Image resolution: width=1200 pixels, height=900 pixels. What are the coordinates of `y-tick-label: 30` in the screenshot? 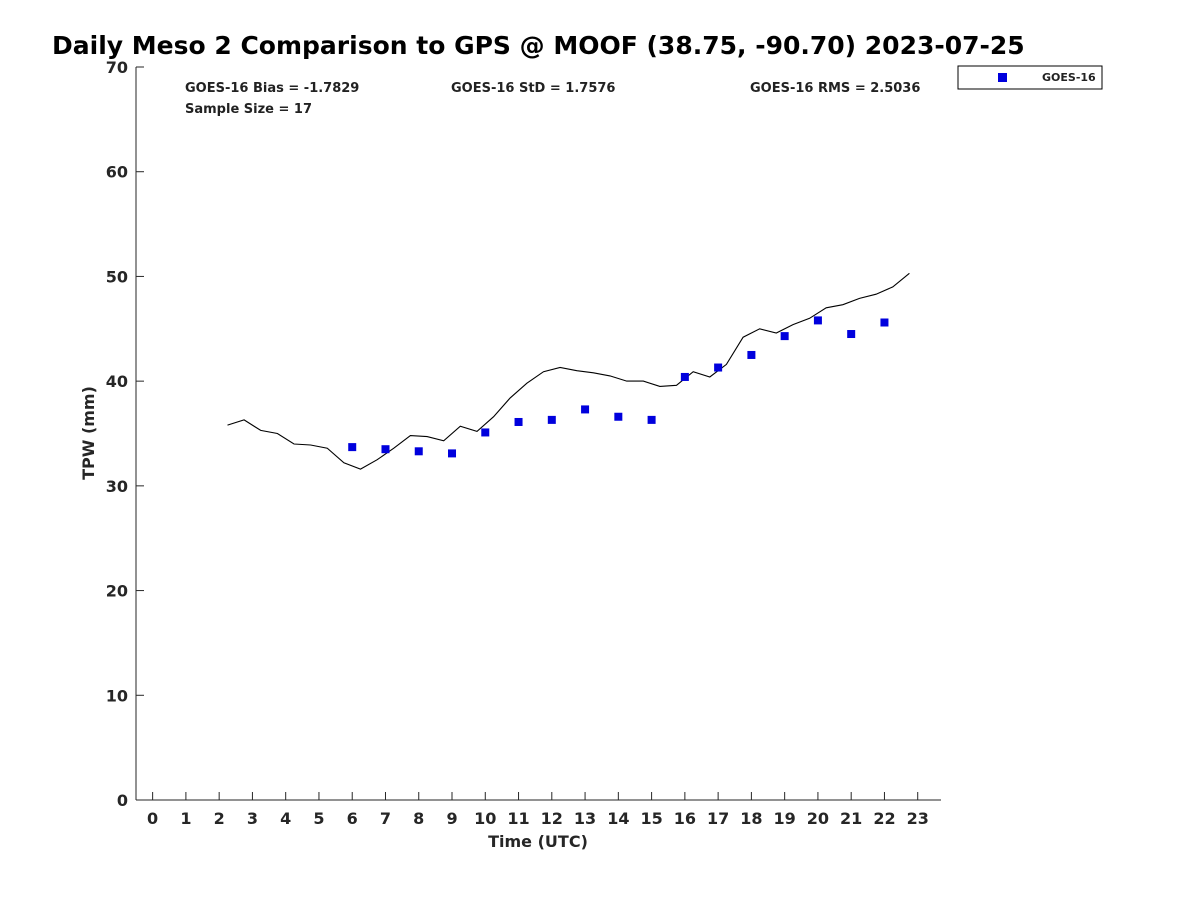 It's located at (117, 486).